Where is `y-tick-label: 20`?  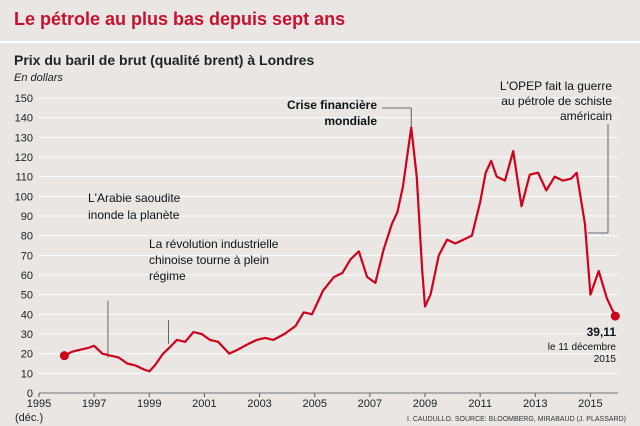 y-tick-label: 20 is located at coordinates (27, 355).